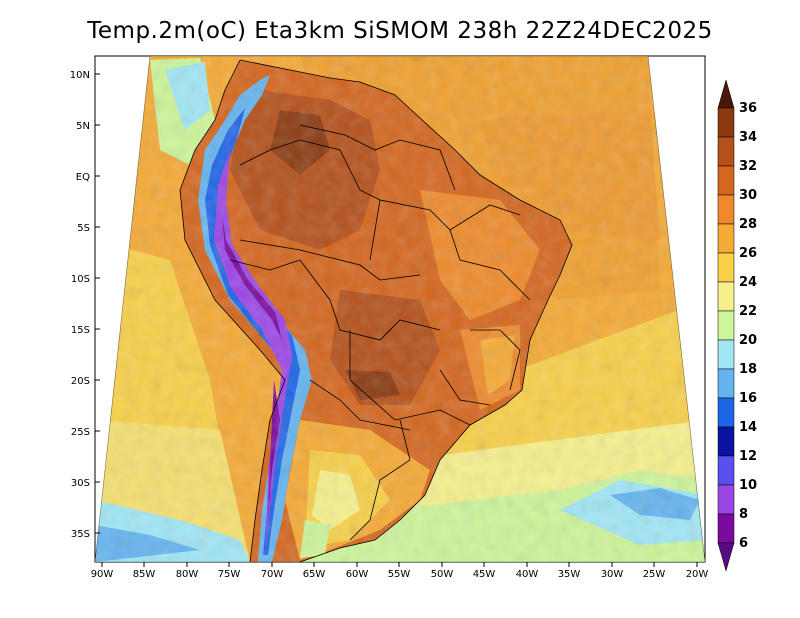  I want to click on lon-tick-label: 55W, so click(399, 574).